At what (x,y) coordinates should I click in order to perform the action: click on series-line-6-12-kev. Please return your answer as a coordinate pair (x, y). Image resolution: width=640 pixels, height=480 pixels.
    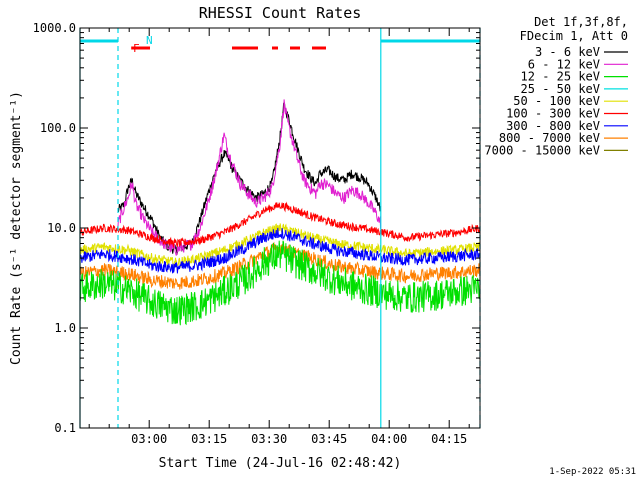
    Looking at the image, I should click on (249, 177).